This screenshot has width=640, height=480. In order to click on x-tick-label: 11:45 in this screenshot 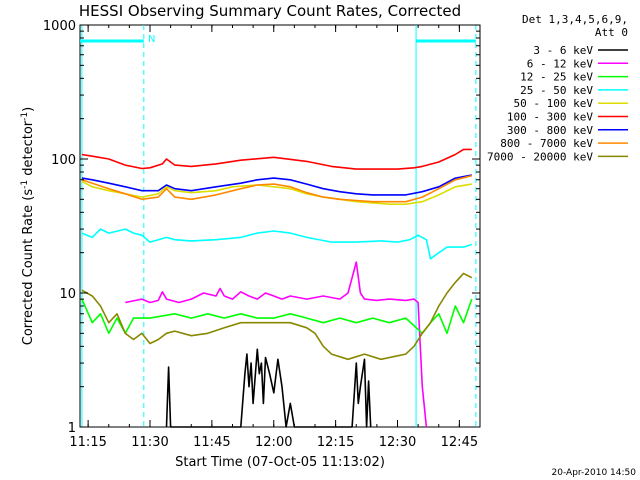, I will do `click(211, 442)`.